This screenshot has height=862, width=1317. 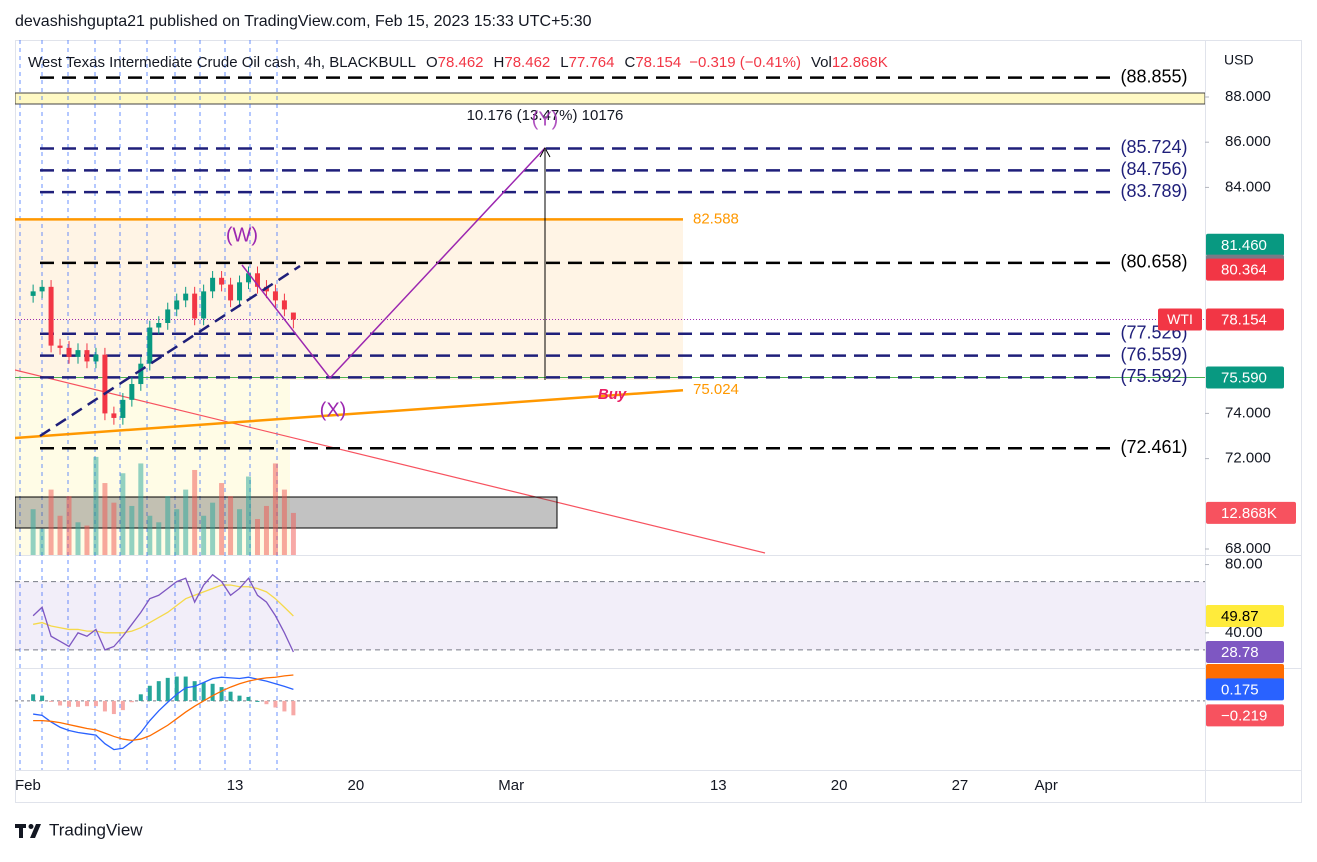 I want to click on legend-value: 78.462, so click(x=527, y=62).